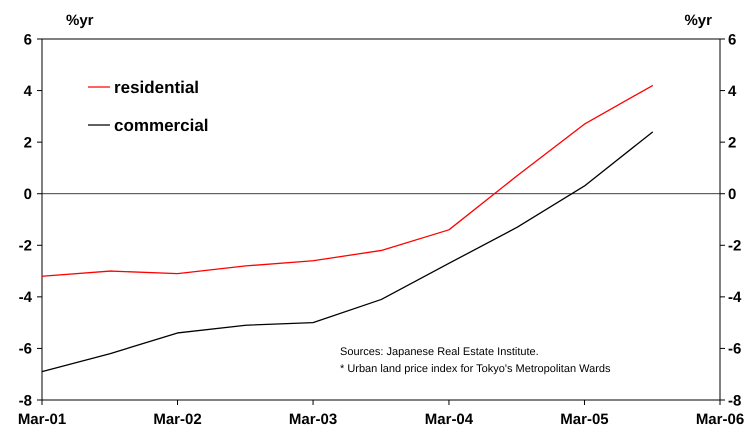  I want to click on y2-tick-label: 0, so click(732, 194).